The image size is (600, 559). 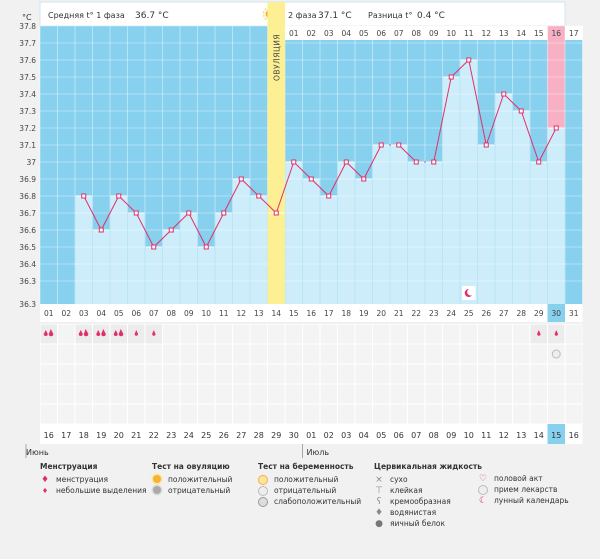 I want to click on legend-other-item: лунный календарь, so click(x=531, y=500).